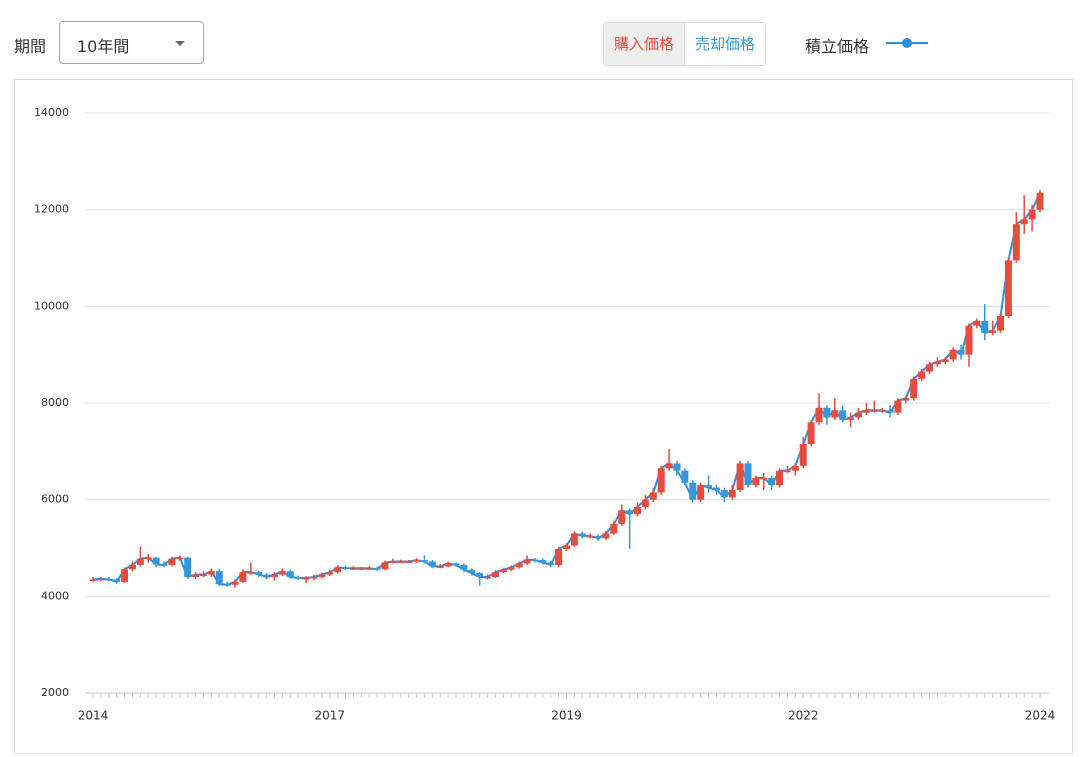 The width and height of the screenshot is (1089, 757). I want to click on y-tick-label: 8000, so click(55, 402).